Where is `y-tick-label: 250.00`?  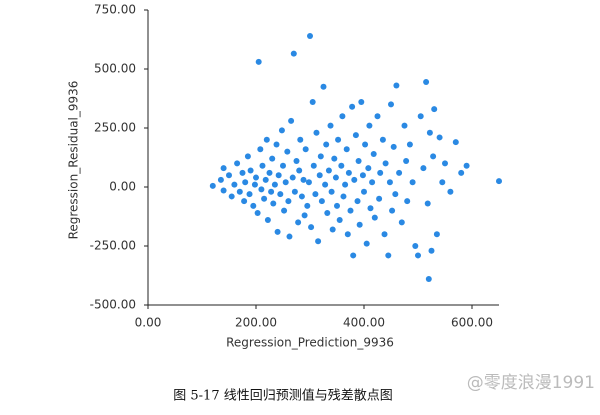
y-tick-label: 250.00 is located at coordinates (115, 128).